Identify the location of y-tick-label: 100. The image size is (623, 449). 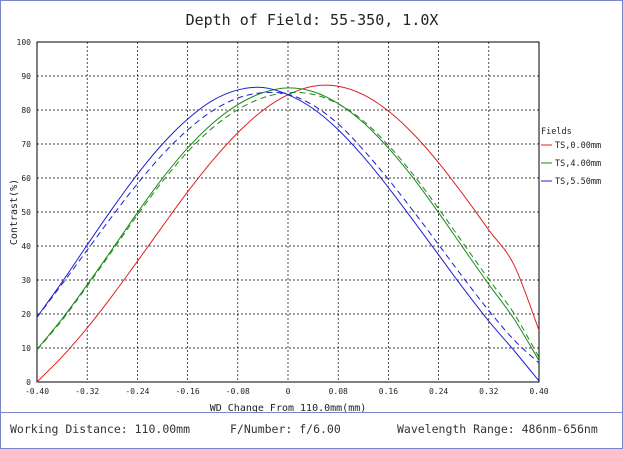
(24, 42).